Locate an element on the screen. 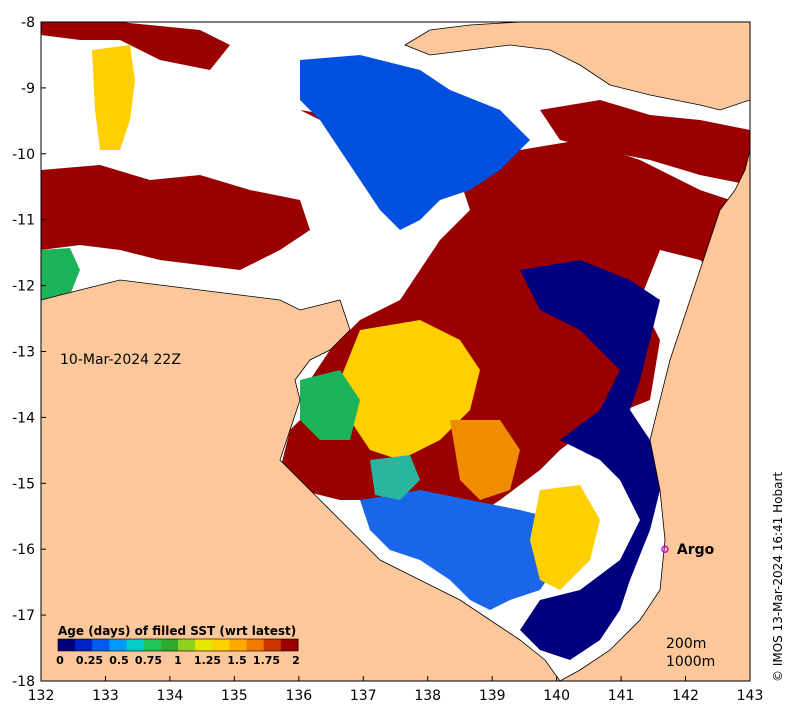 The height and width of the screenshot is (716, 792). y-tick-label: -9 is located at coordinates (28, 89).